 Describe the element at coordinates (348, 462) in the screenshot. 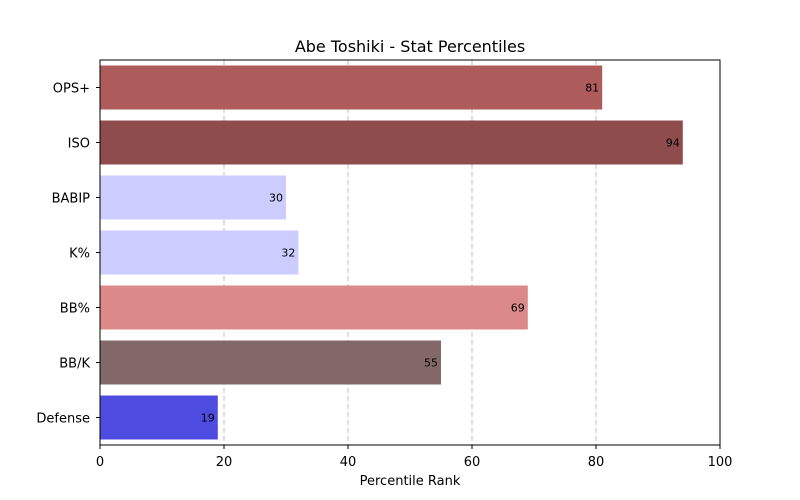

I see `x-tick-label-40: 40` at that location.